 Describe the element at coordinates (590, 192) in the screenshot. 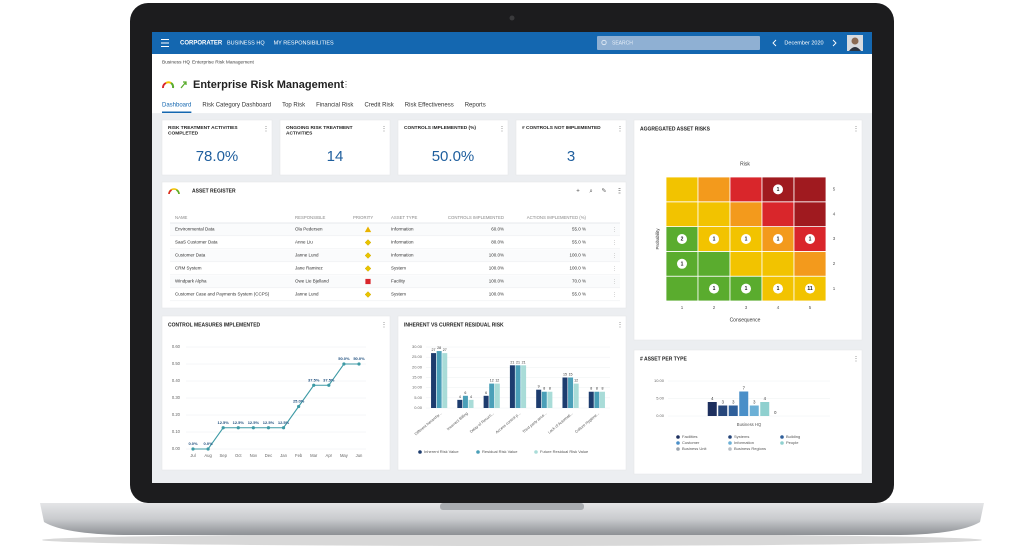

I see `search-button: ⌕` at that location.